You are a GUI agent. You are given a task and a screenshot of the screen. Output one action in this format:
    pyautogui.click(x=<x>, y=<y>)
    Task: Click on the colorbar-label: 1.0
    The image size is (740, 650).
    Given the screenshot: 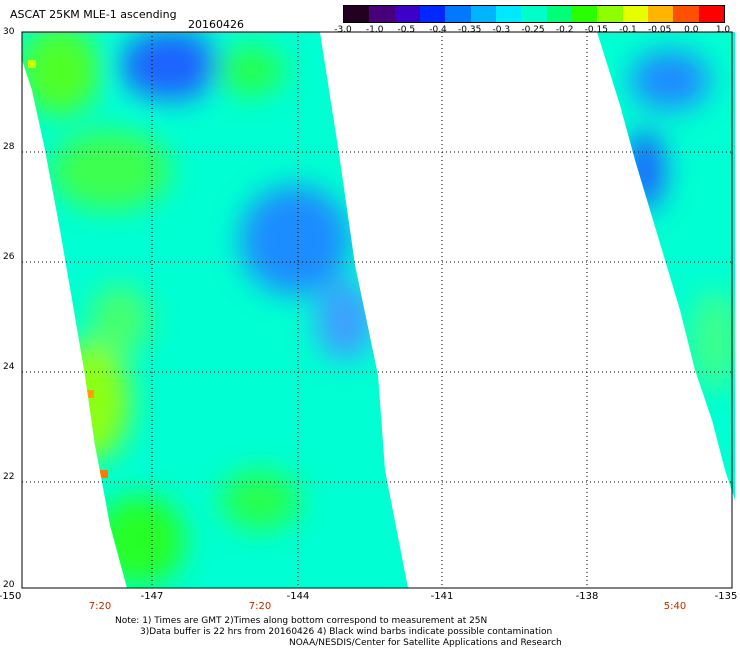 What is the action you would take?
    pyautogui.click(x=723, y=30)
    